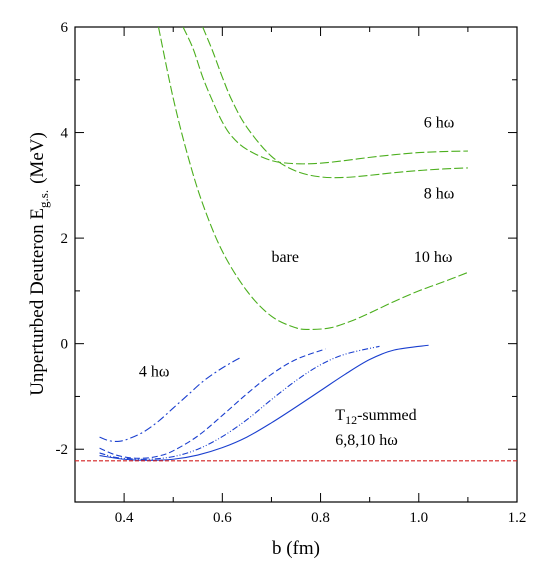  What do you see at coordinates (517, 518) in the screenshot?
I see `x-tick-label: 1.2` at bounding box center [517, 518].